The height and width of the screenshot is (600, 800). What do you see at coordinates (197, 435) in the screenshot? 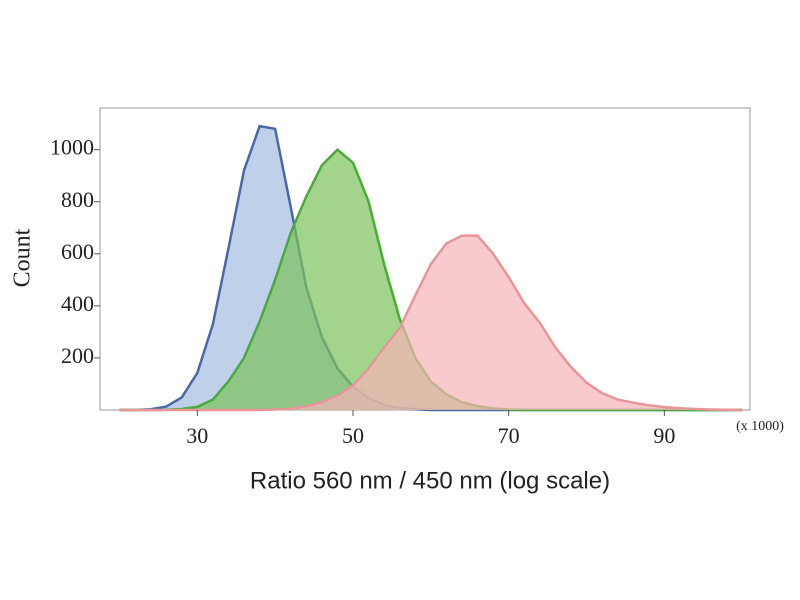
I see `x-tick-label: 30` at bounding box center [197, 435].